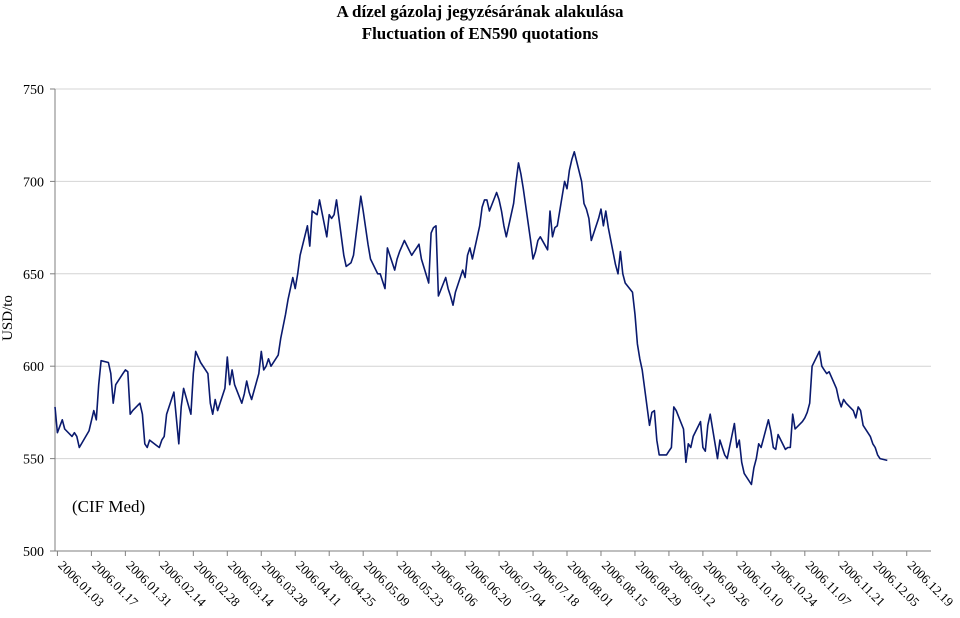  Describe the element at coordinates (33, 182) in the screenshot. I see `y-tick-label: 700` at that location.